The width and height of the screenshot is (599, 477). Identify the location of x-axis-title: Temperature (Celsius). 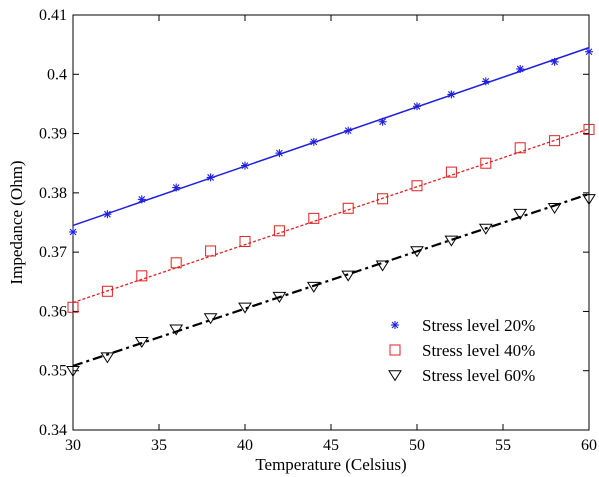
(330, 464).